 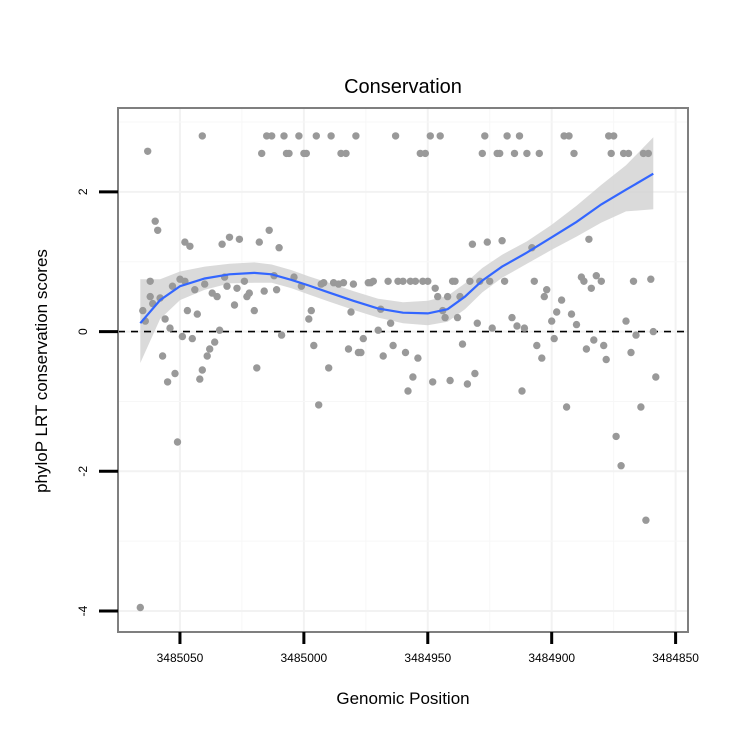 What do you see at coordinates (83, 191) in the screenshot?
I see `y-tick-label: 2` at bounding box center [83, 191].